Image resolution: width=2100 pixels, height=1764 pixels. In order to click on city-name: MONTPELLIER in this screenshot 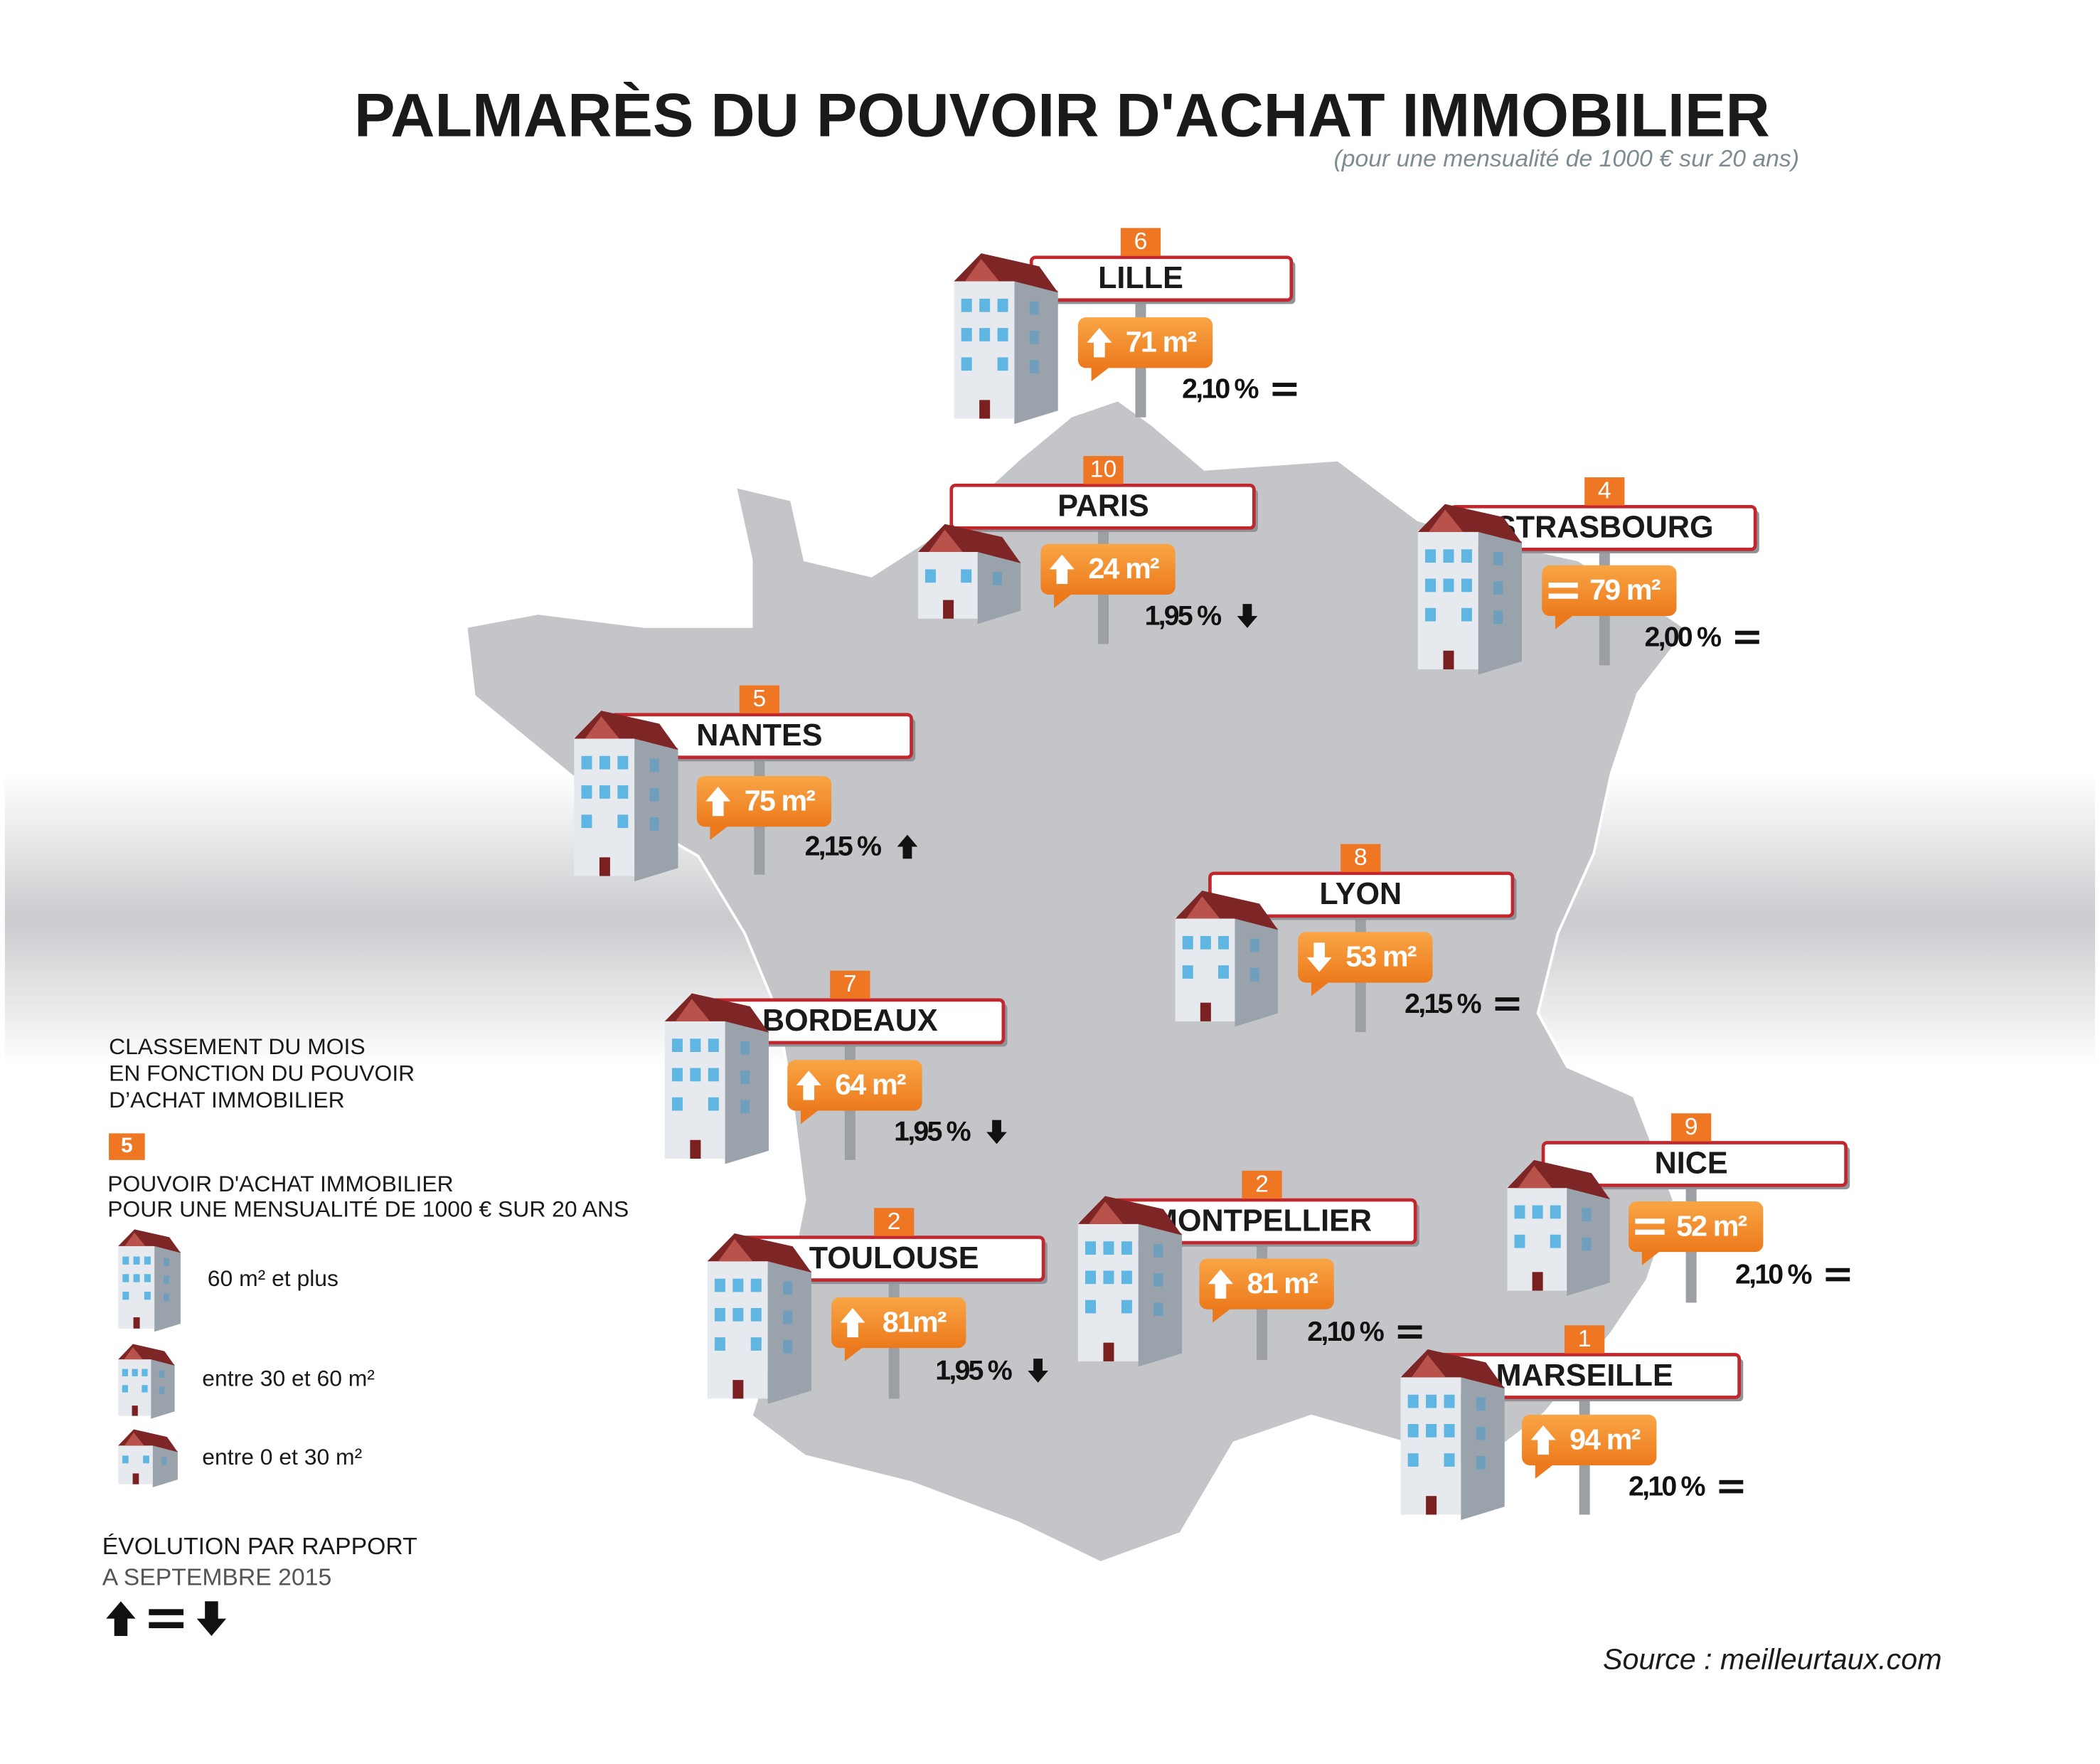, I will do `click(1262, 1221)`.